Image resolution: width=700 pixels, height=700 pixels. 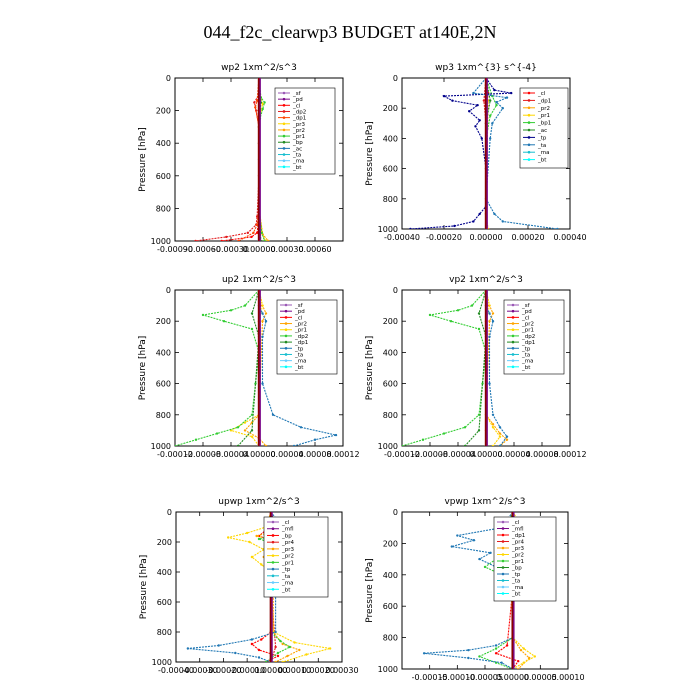 I want to click on x-tick-label: -0.00012, so click(x=402, y=454).